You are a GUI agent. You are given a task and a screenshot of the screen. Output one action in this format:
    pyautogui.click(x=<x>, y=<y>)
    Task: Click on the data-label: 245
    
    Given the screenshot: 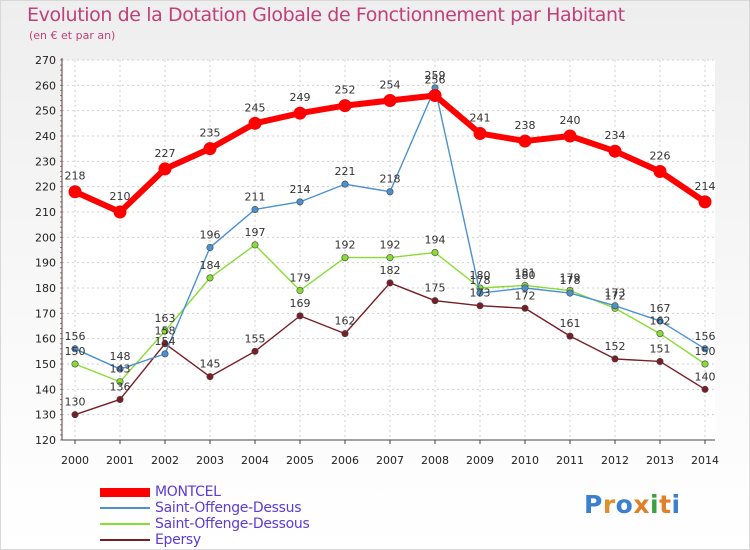 What is the action you would take?
    pyautogui.click(x=255, y=107)
    